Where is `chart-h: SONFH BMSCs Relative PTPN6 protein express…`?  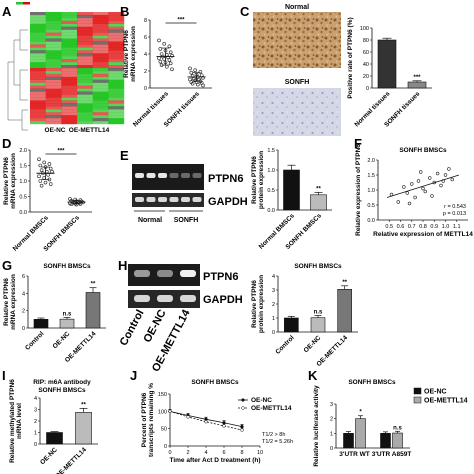 chart-h: SONFH BMSCs Relative PTPN6 protein express… is located at coordinates (304, 315).